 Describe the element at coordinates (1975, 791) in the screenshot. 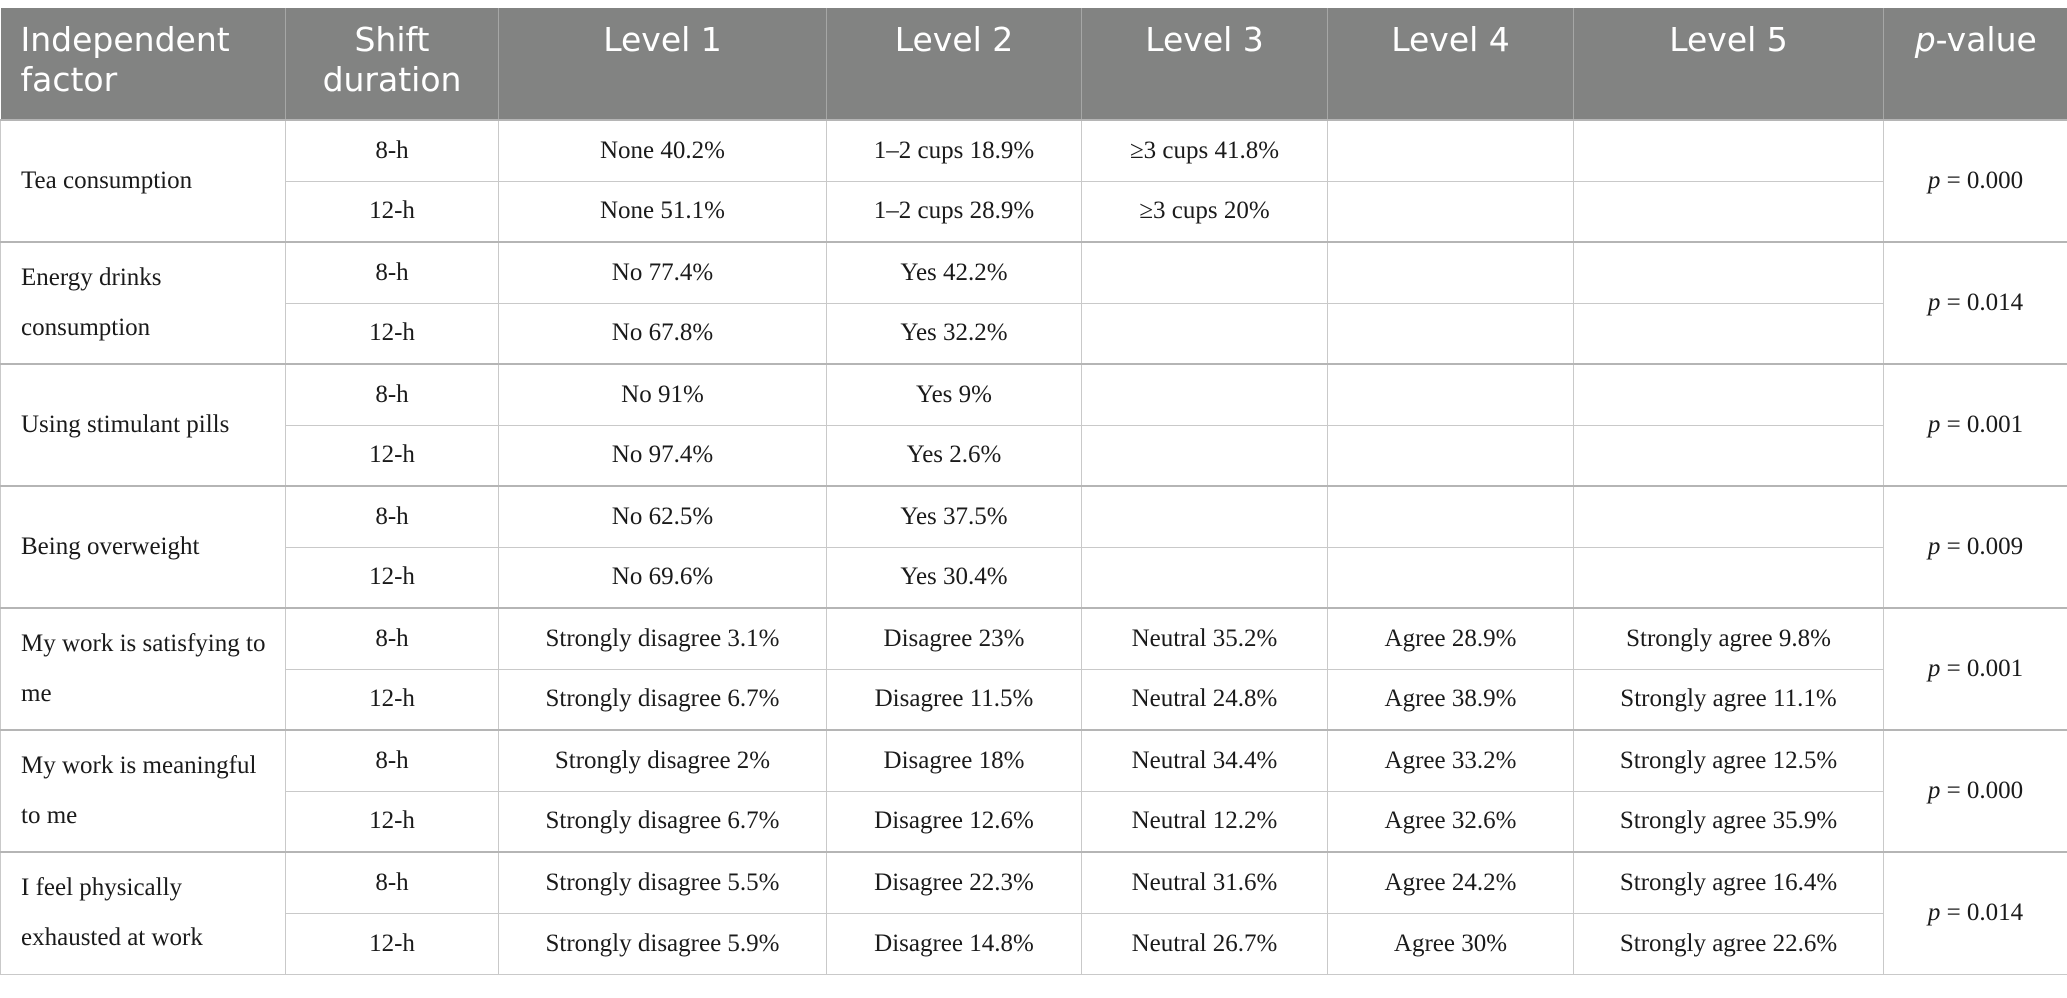

I see `p-value-cell: p = 0.000` at that location.